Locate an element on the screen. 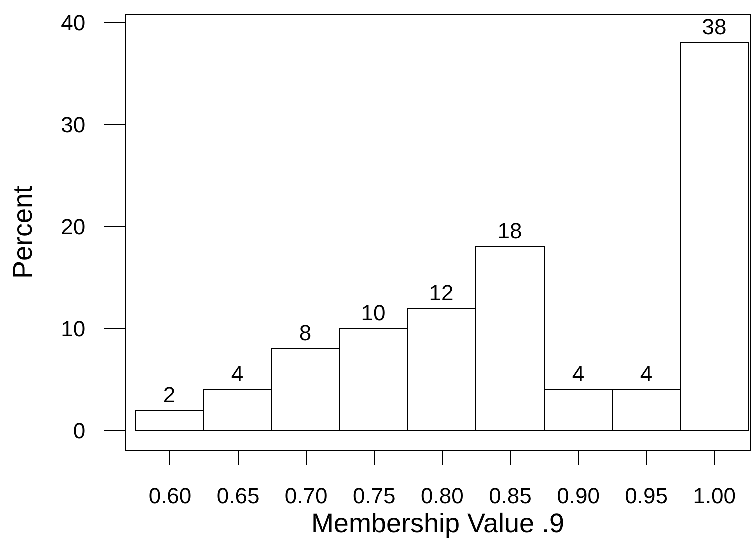 This screenshot has height=544, width=752. x-tick-label: 0.65 is located at coordinates (238, 495).